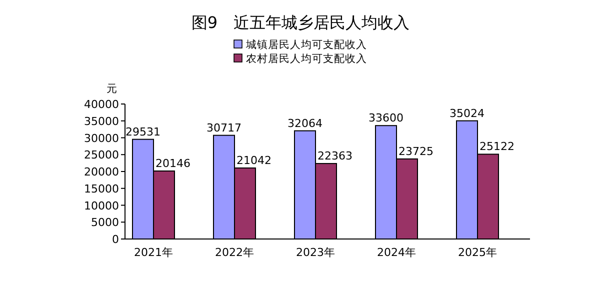  What do you see at coordinates (234, 252) in the screenshot?
I see `x-tick-label: 2022年` at bounding box center [234, 252].